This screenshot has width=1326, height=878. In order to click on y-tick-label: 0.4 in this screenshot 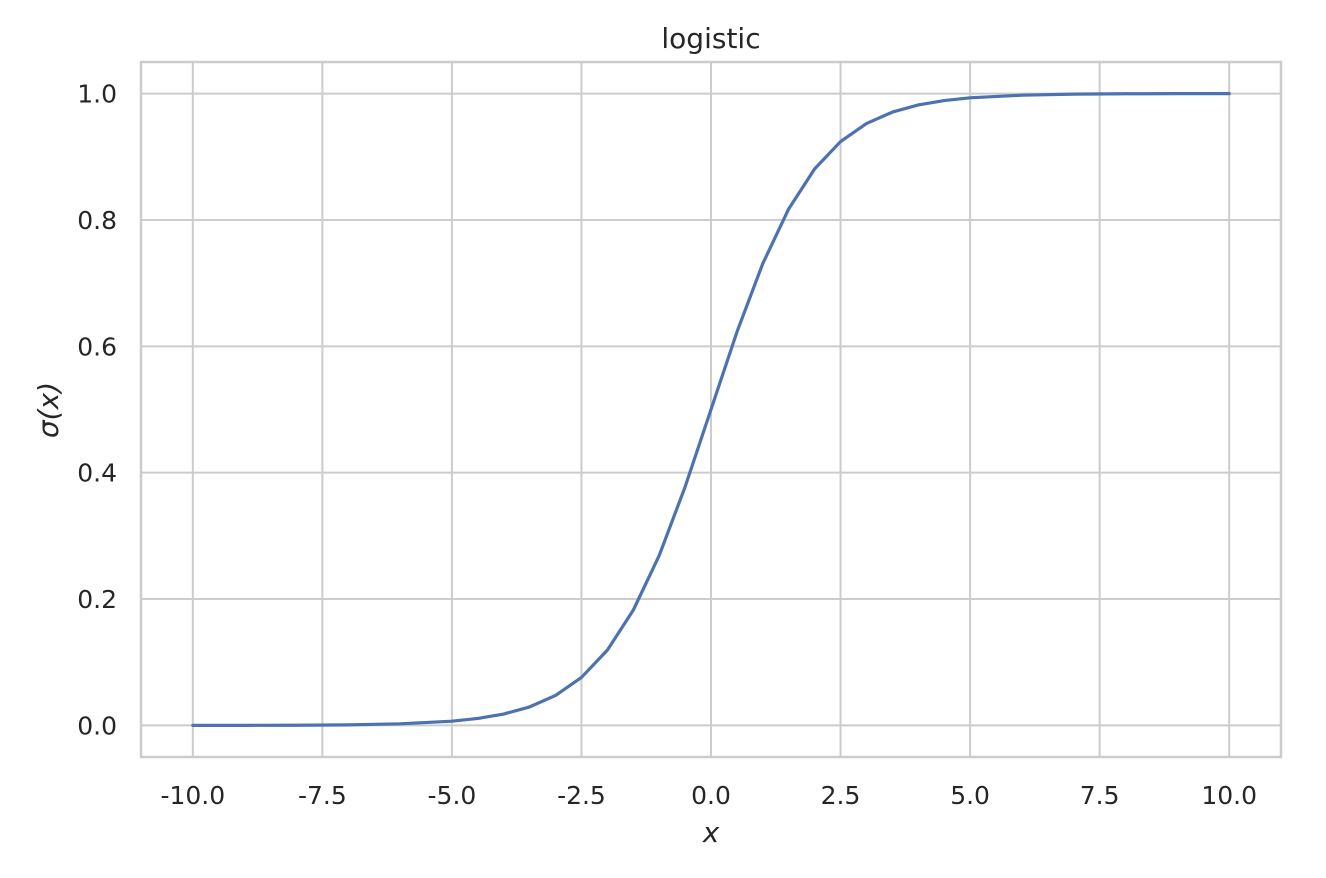, I will do `click(97, 473)`.